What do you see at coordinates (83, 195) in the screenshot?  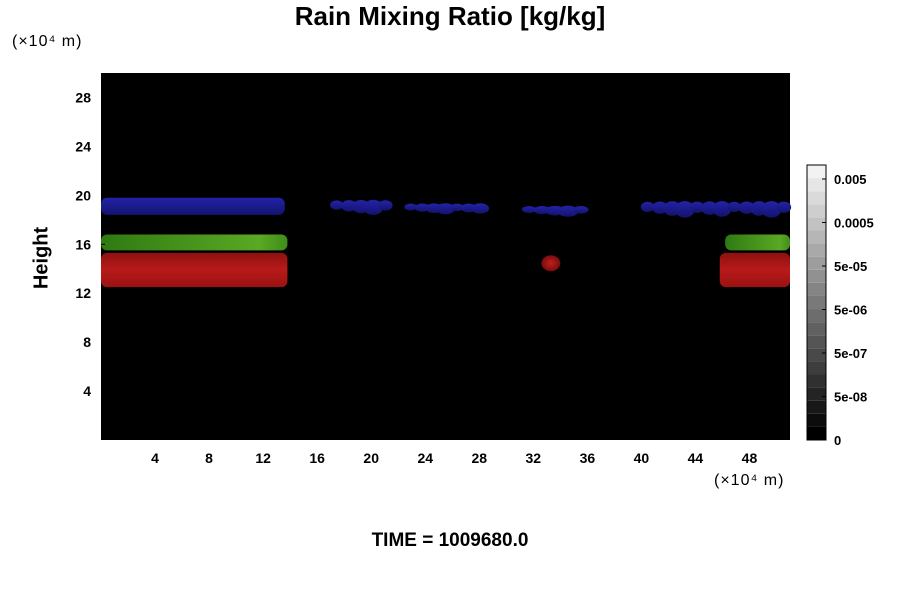 I see `y-tick-label: 20` at bounding box center [83, 195].